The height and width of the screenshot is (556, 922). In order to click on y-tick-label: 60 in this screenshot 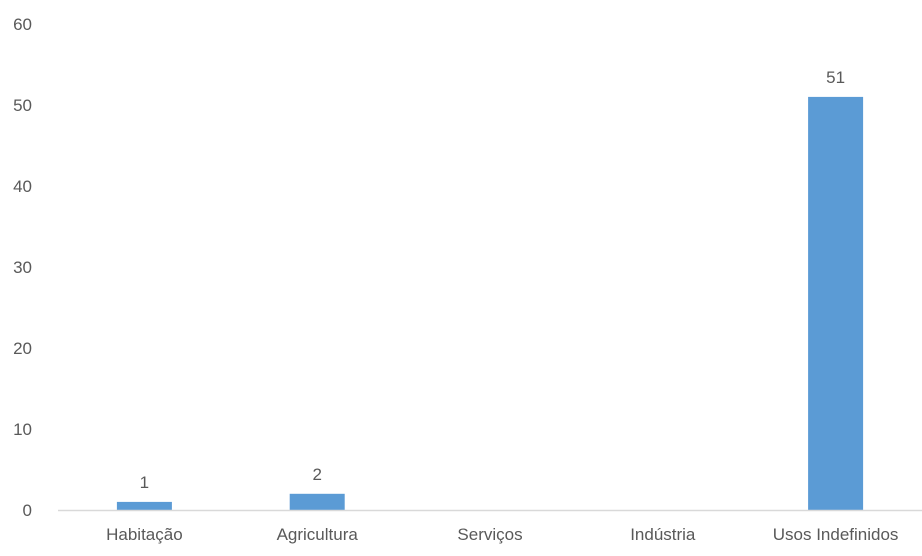, I will do `click(22, 24)`.